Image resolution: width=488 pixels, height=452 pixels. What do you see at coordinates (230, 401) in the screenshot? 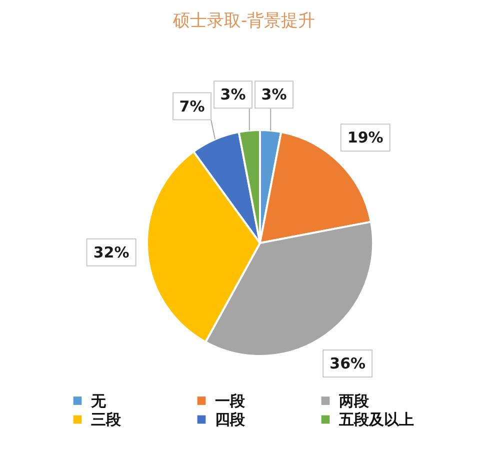
I see `legend-label: 一段` at bounding box center [230, 401].